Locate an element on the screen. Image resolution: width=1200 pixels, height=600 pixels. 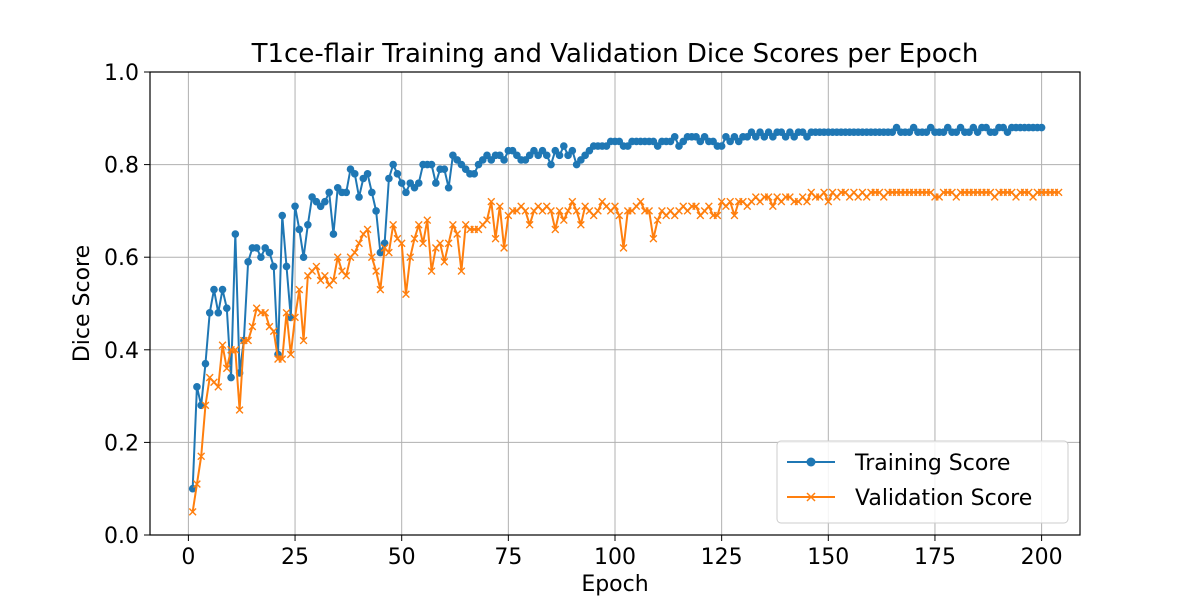
x-tick-label: 25 is located at coordinates (295, 557).